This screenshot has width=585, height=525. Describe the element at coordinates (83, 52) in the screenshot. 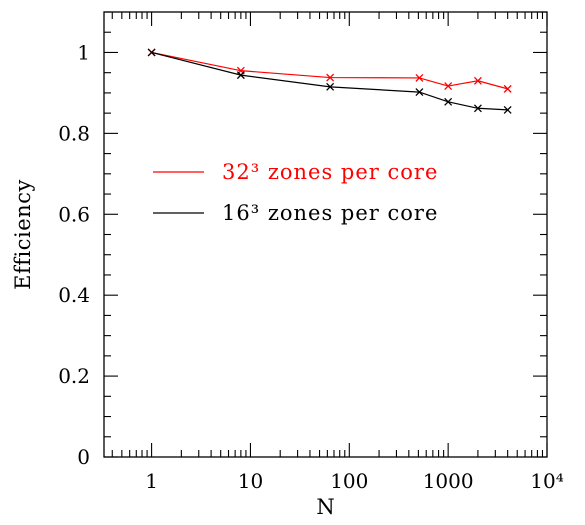

I see `y-tick-label: 1` at that location.